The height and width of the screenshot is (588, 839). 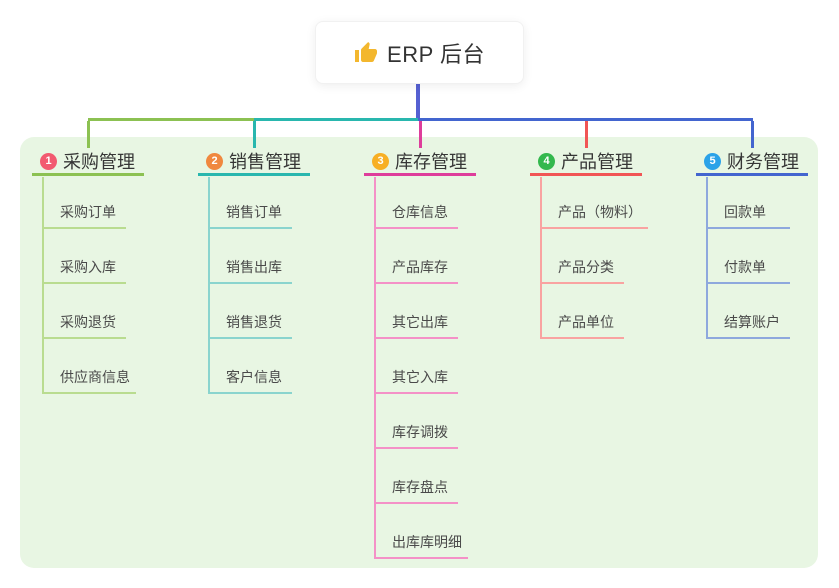 I want to click on branch-node-2: 2 销售管理, so click(x=254, y=162).